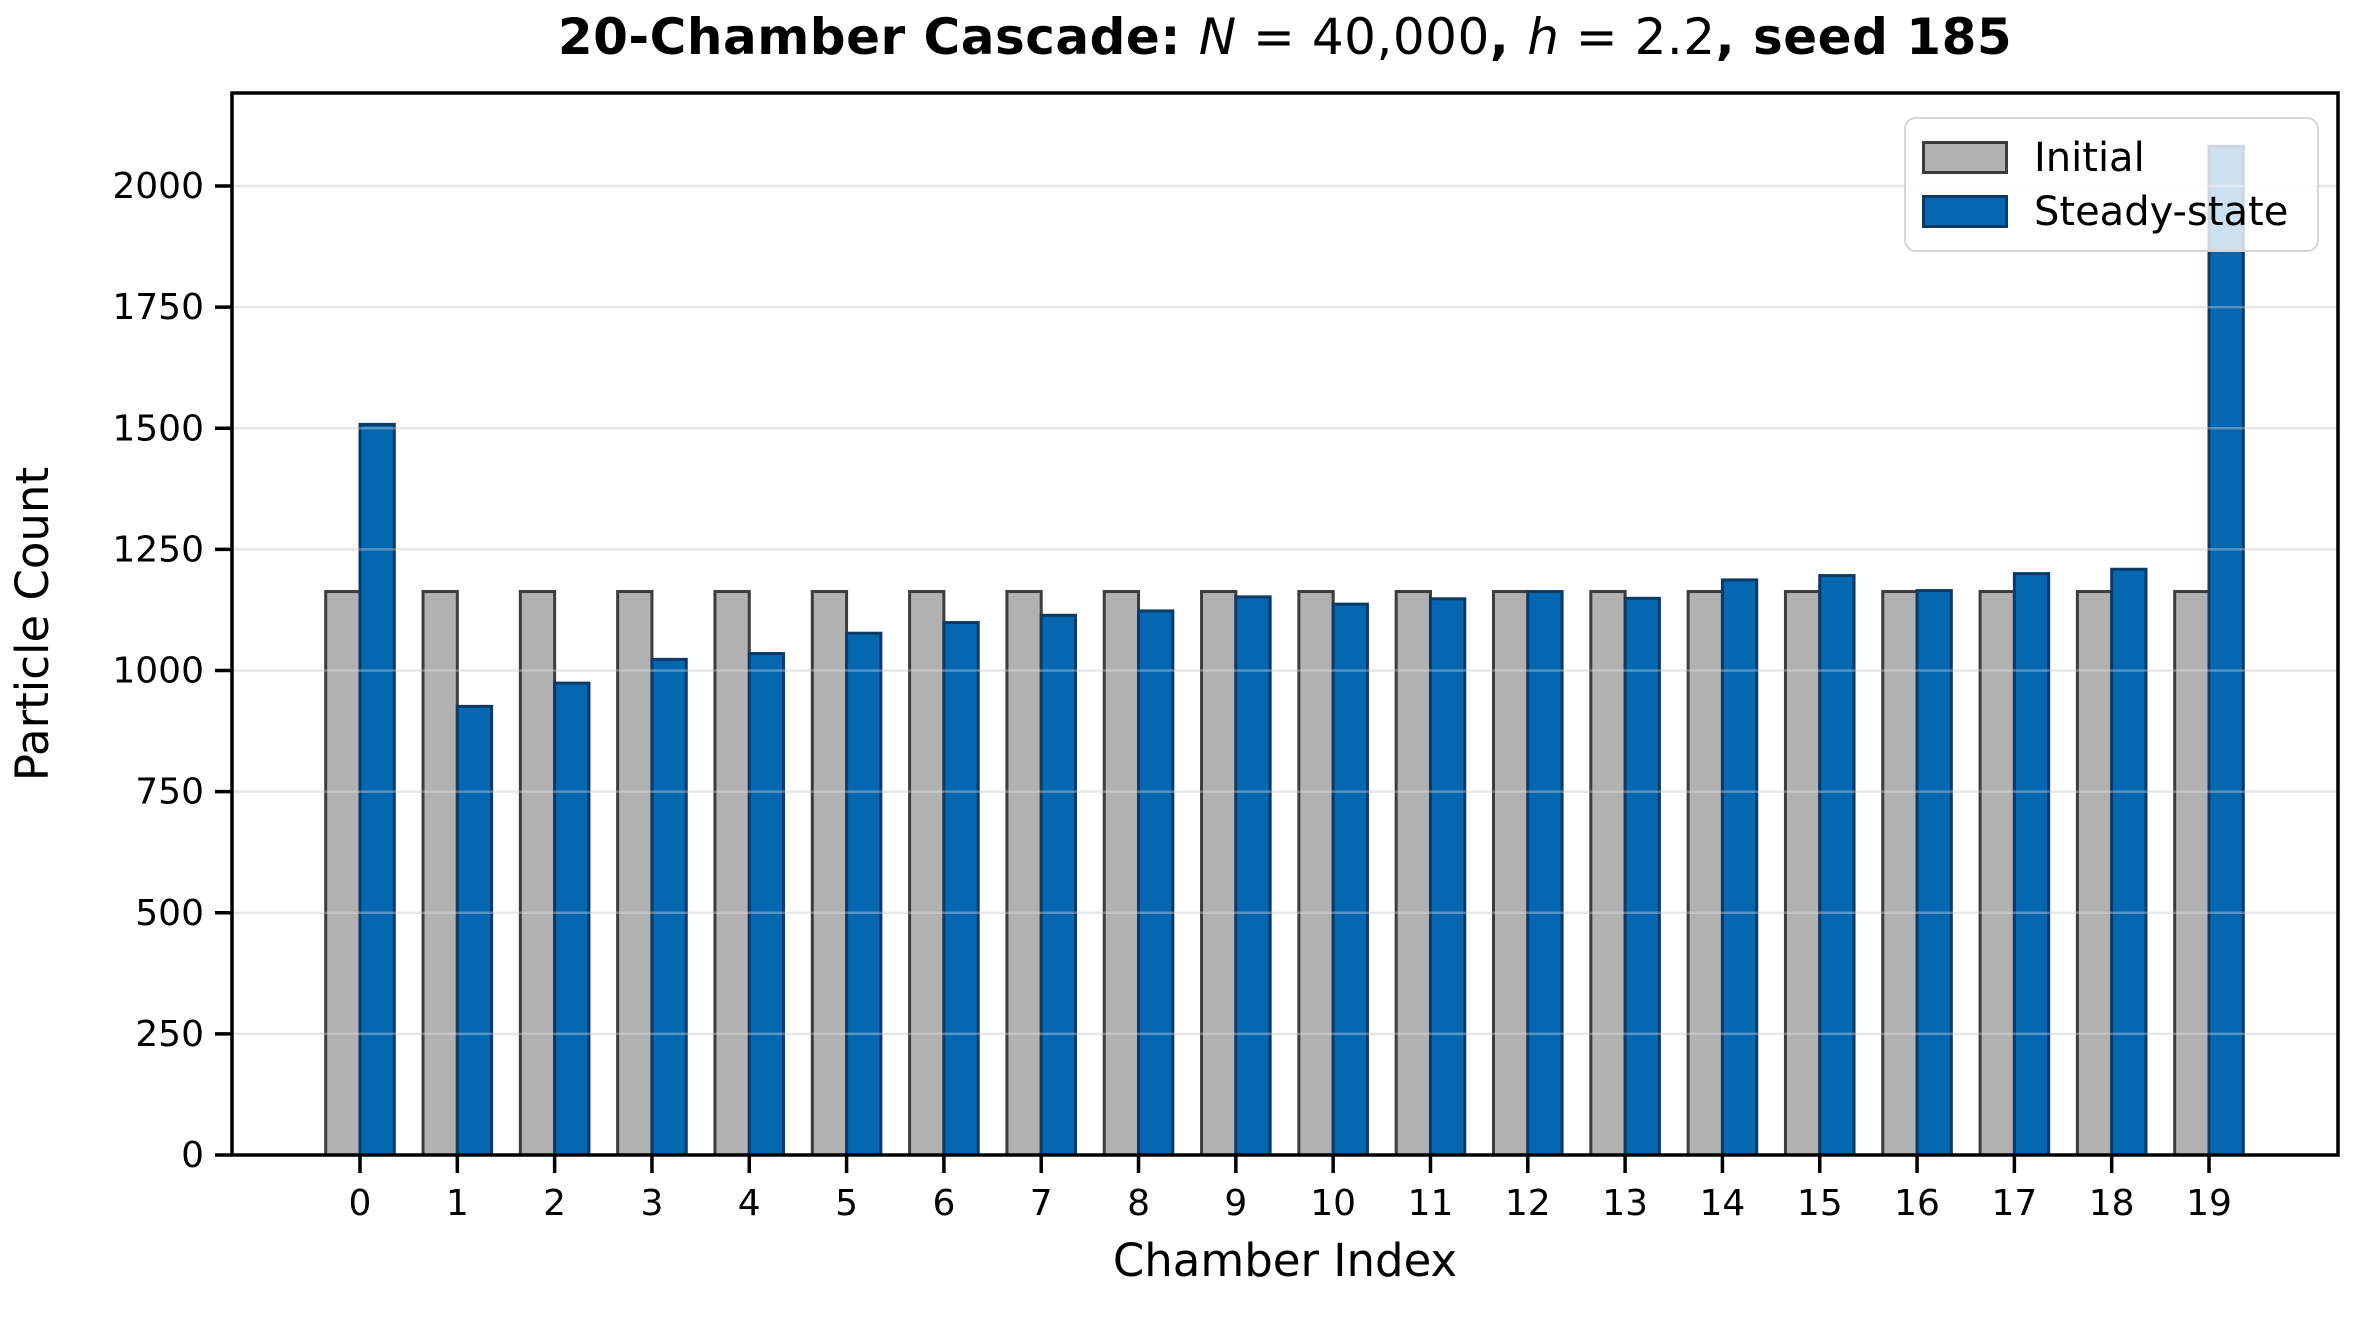 Image resolution: width=2369 pixels, height=1321 pixels. I want to click on legend-item-steady-state: Steady-state, so click(2119, 212).